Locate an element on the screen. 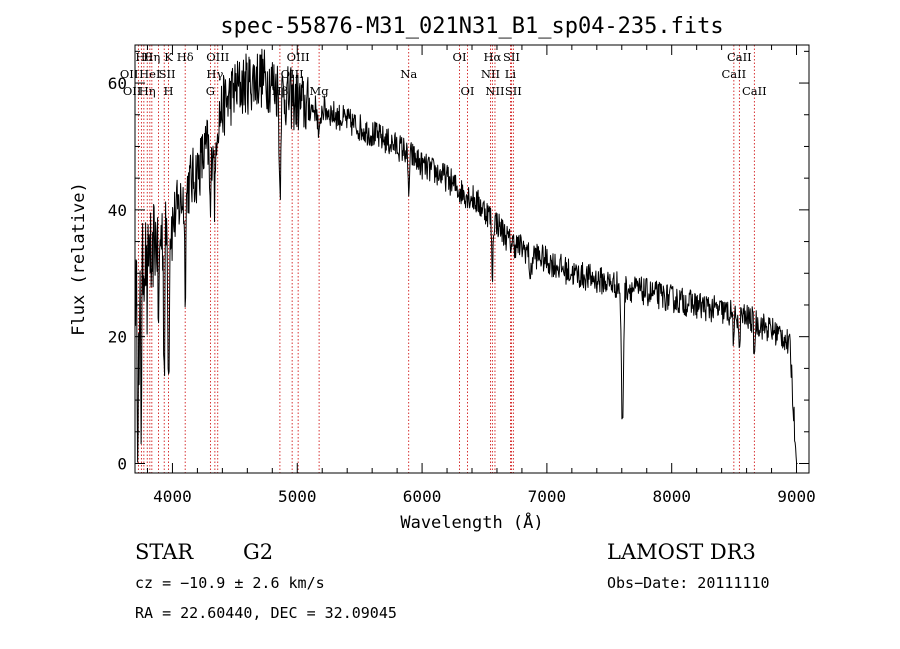 This screenshot has width=900, height=649. line-marker-label: Hδ is located at coordinates (185, 57).